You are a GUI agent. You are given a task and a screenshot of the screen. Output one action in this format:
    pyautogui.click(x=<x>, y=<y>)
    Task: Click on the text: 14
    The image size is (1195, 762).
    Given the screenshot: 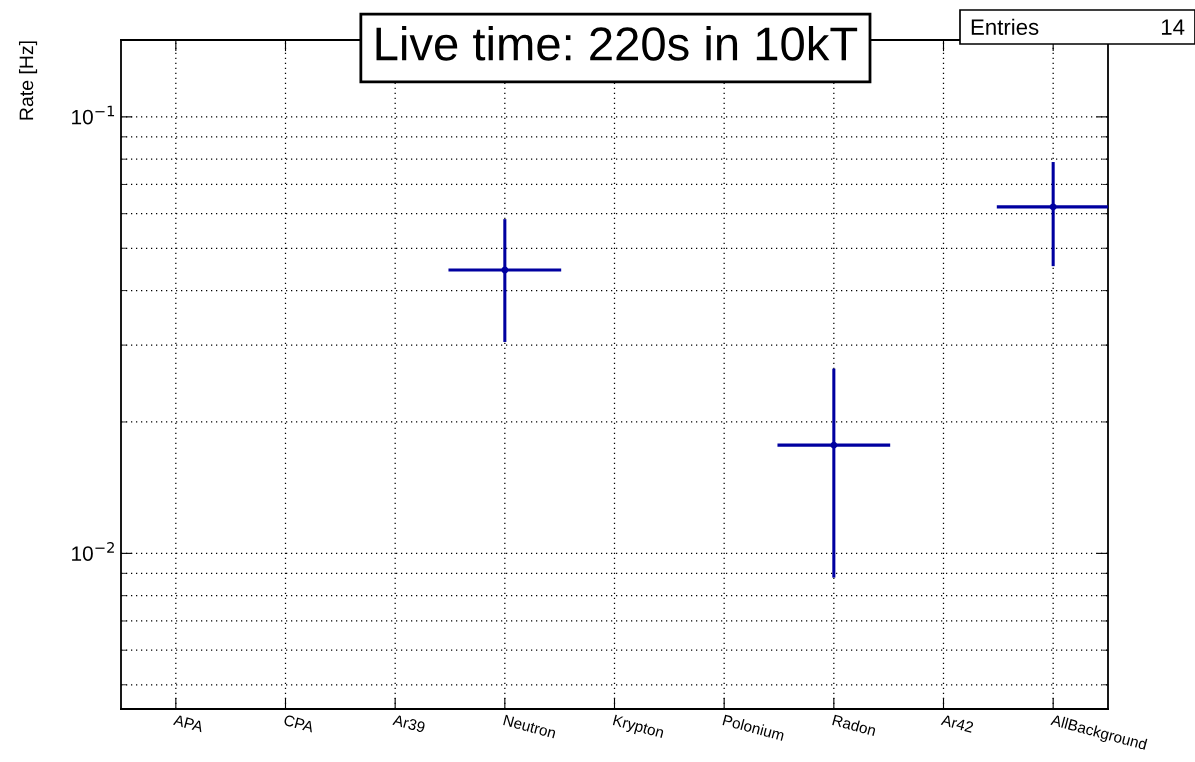 What is the action you would take?
    pyautogui.click(x=1173, y=27)
    